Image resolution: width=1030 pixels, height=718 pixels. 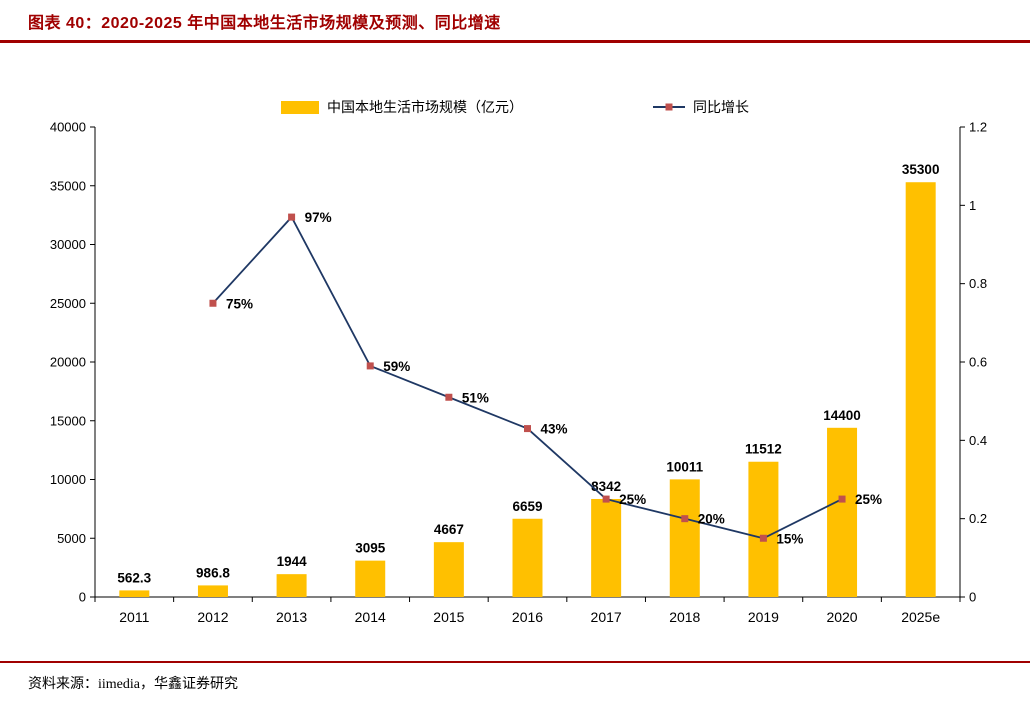 I want to click on x-category-label: 2011, so click(x=134, y=617).